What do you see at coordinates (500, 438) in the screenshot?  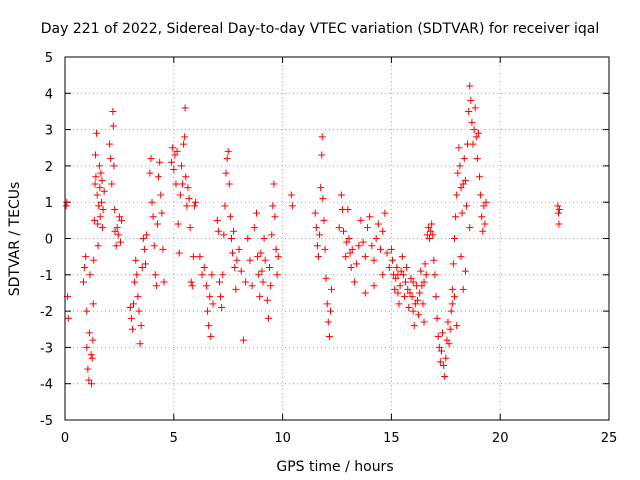 I see `x-tick-label: 20` at bounding box center [500, 438].